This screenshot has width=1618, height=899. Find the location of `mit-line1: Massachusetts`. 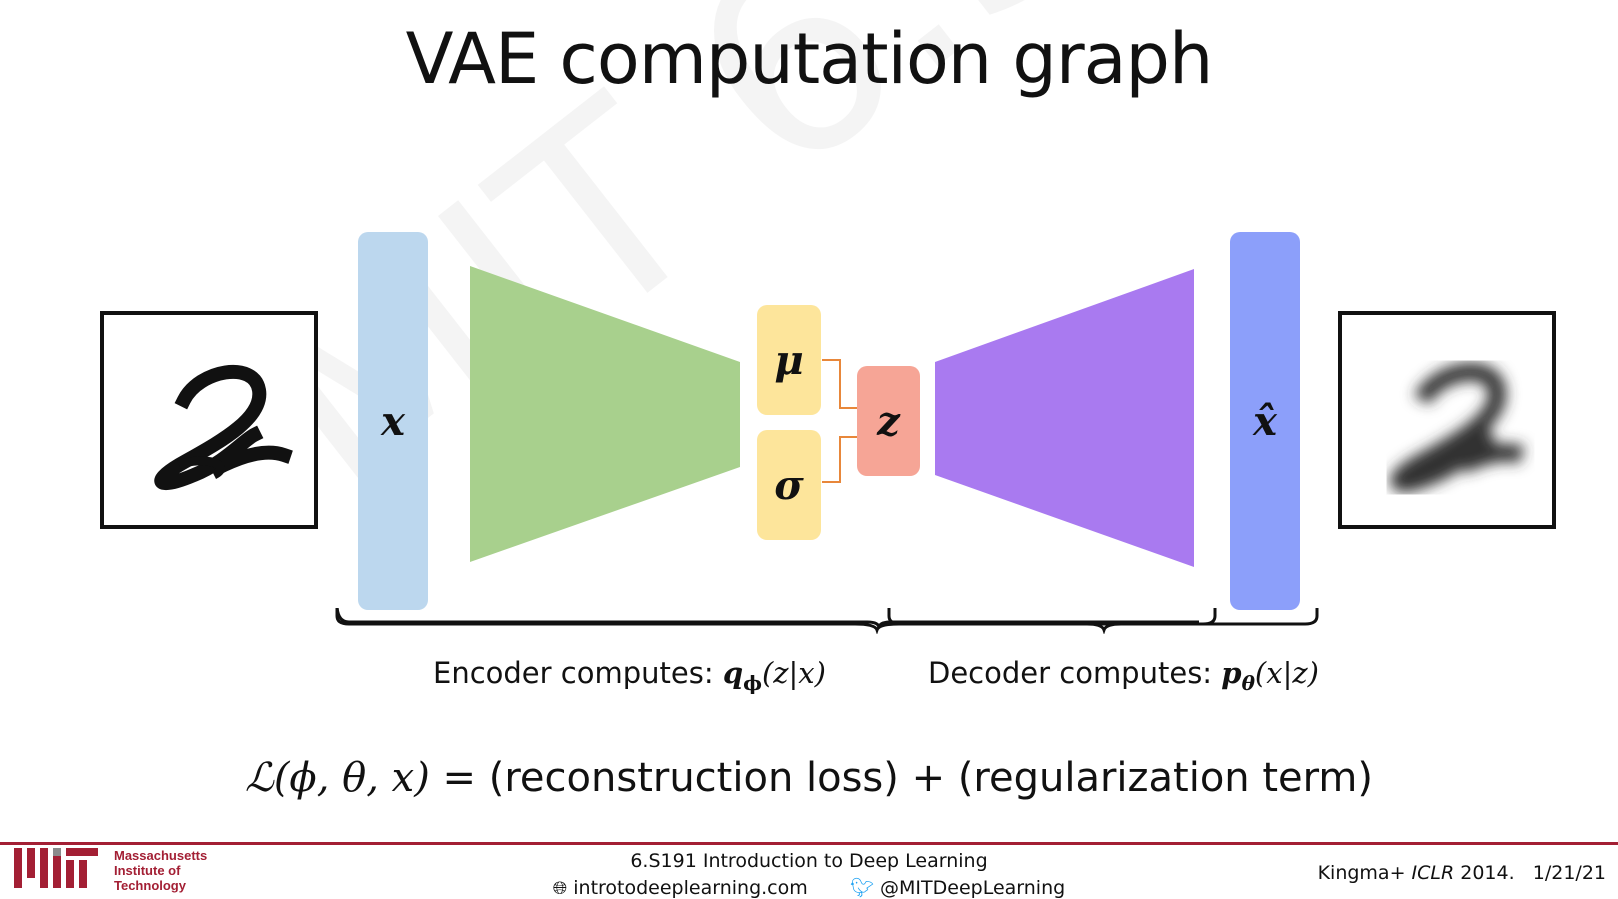

mit-line1: Massachusetts is located at coordinates (161, 855).